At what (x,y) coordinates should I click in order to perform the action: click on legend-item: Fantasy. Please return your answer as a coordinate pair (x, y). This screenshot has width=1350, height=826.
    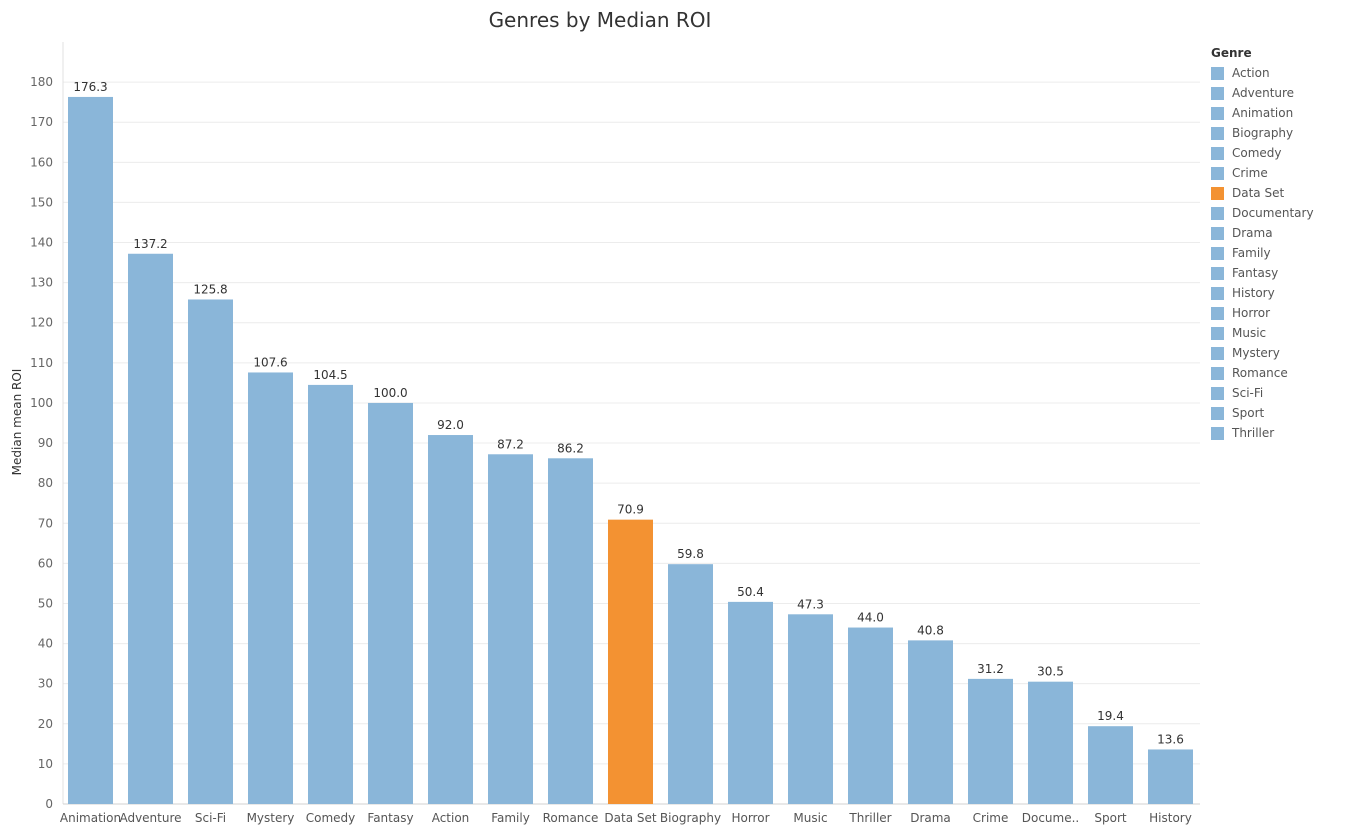
    Looking at the image, I should click on (1262, 273).